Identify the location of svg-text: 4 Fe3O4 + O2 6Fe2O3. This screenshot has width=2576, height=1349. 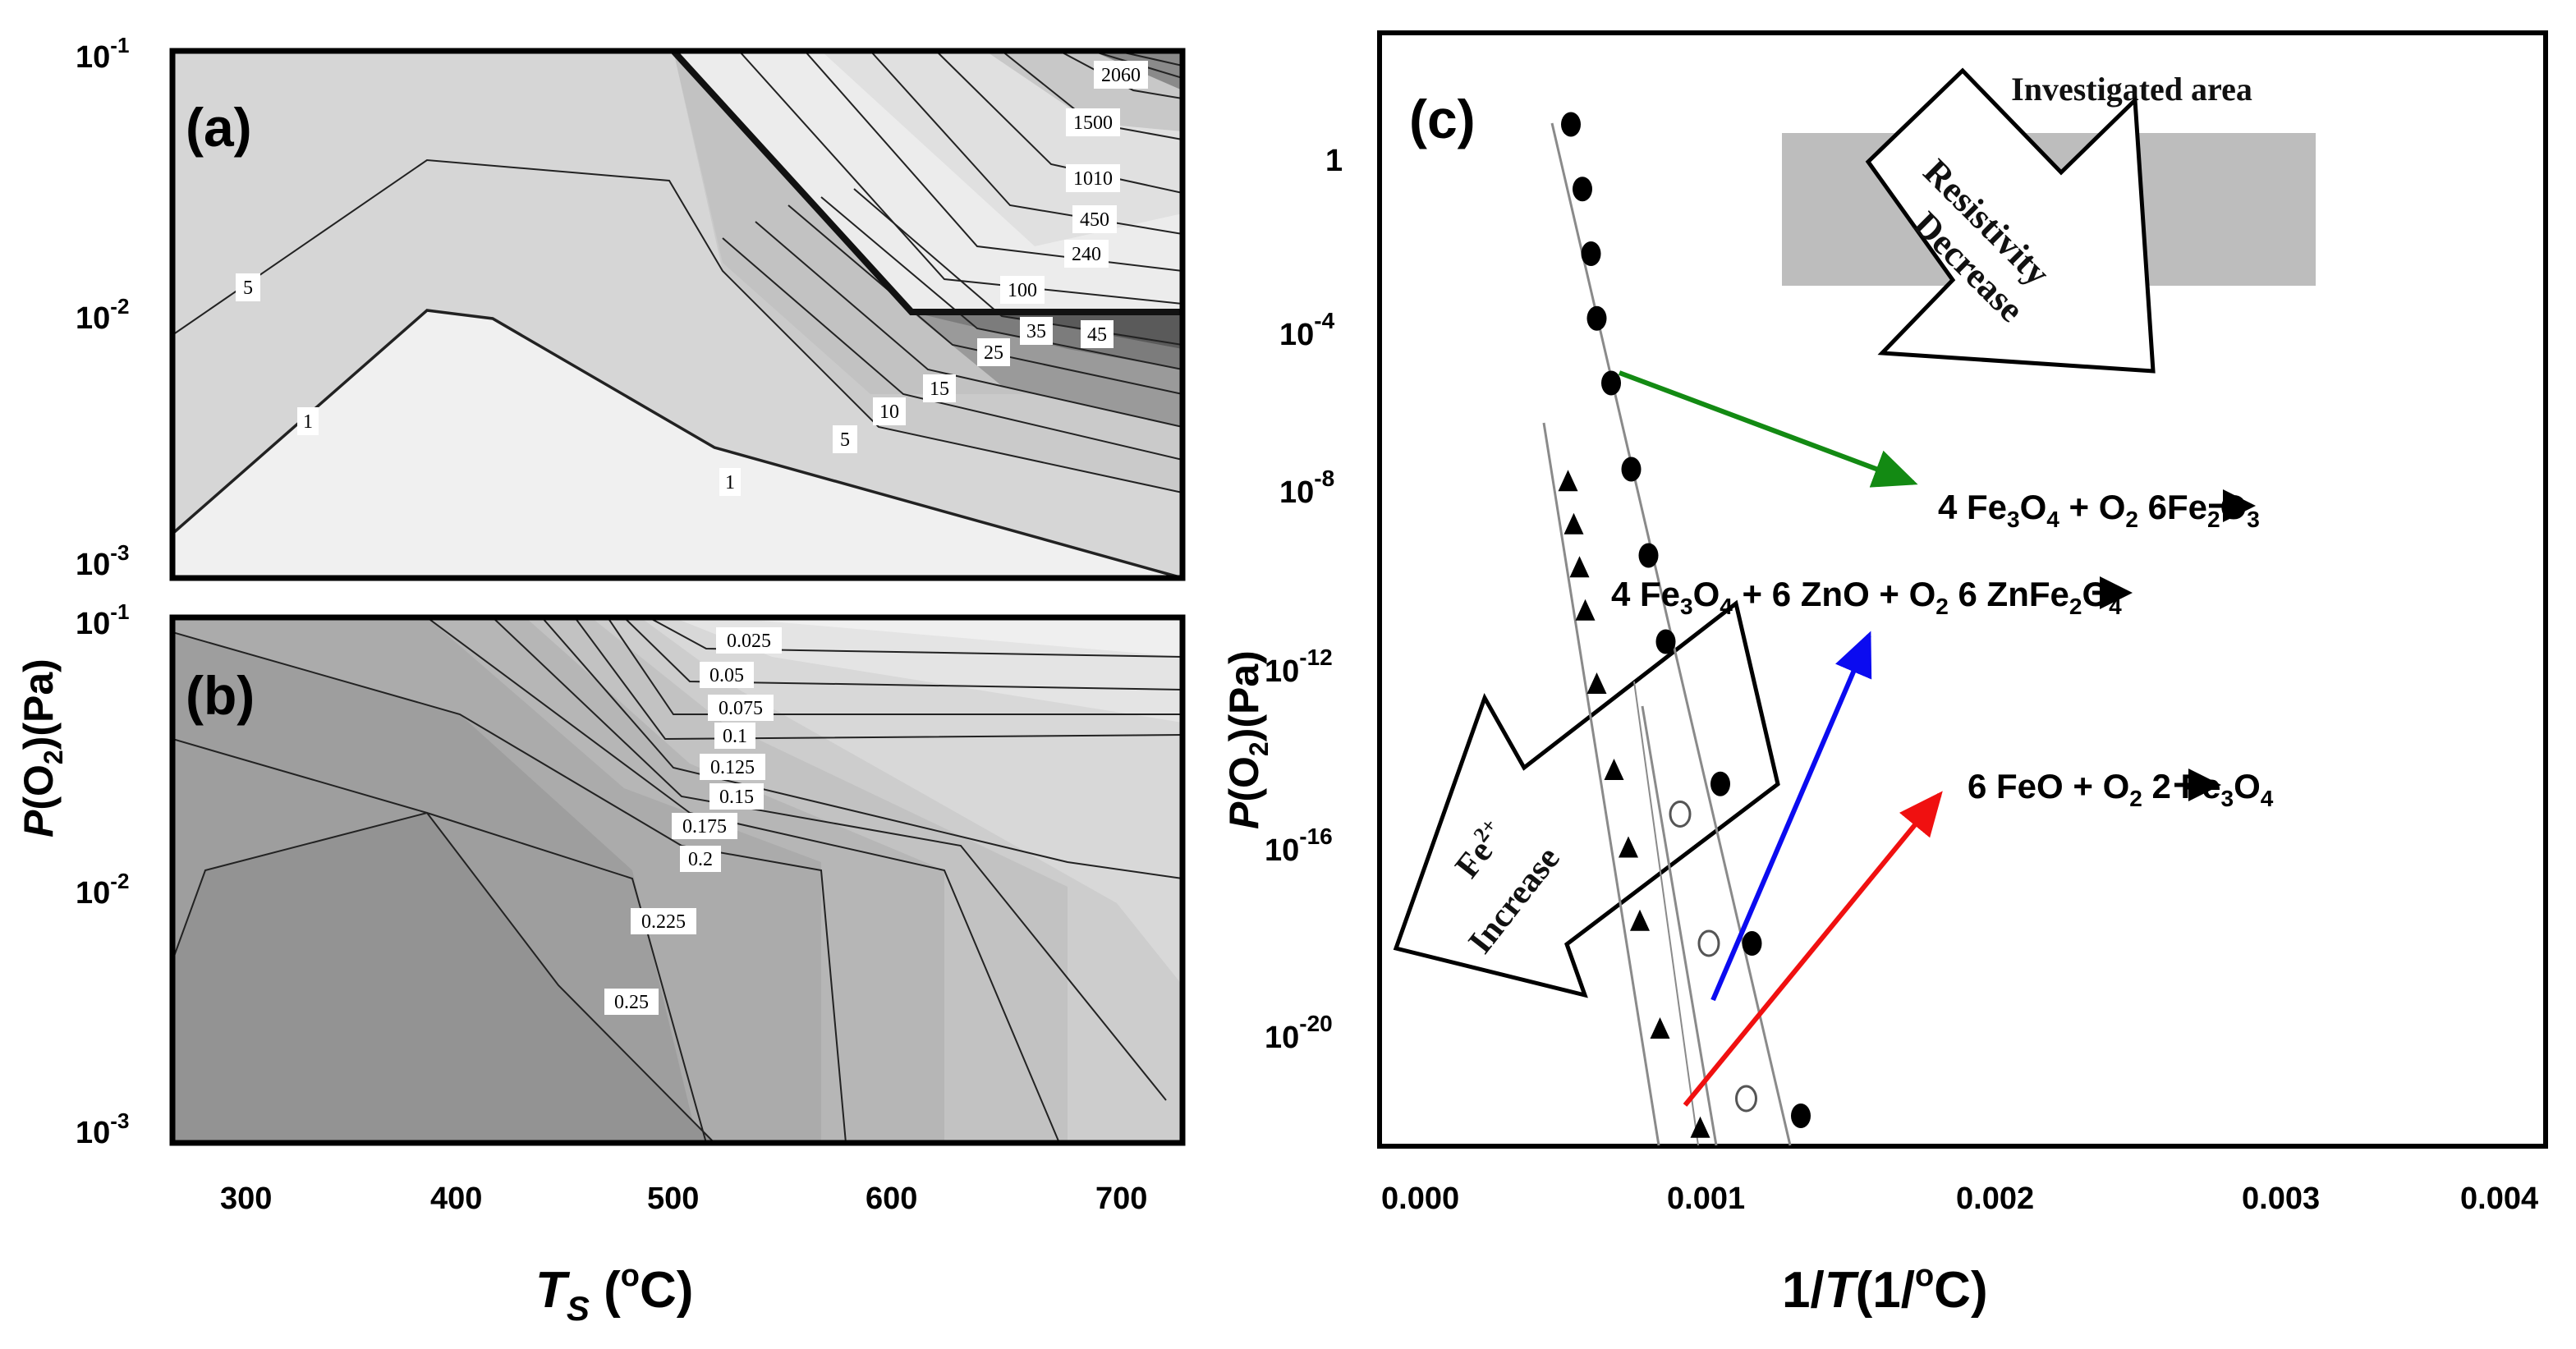
(2099, 510).